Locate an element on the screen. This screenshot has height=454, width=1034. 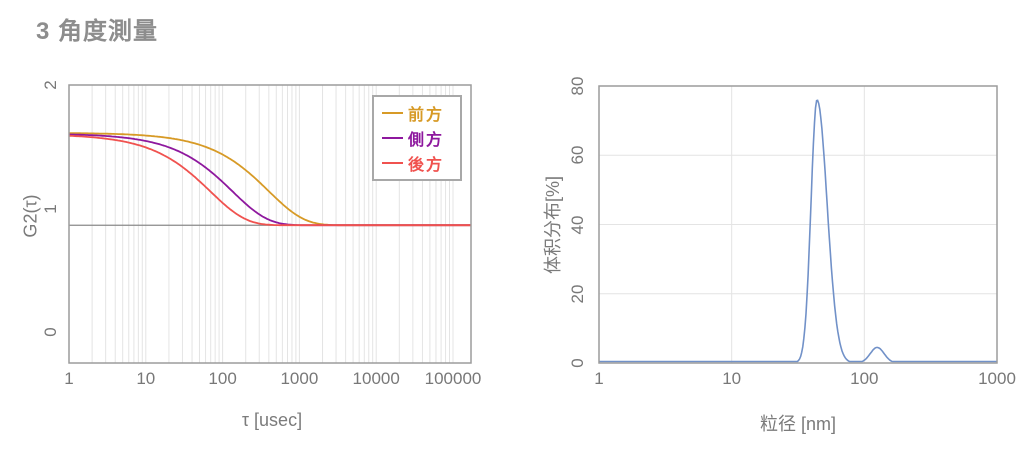
y-tick-label: 60 is located at coordinates (577, 155).